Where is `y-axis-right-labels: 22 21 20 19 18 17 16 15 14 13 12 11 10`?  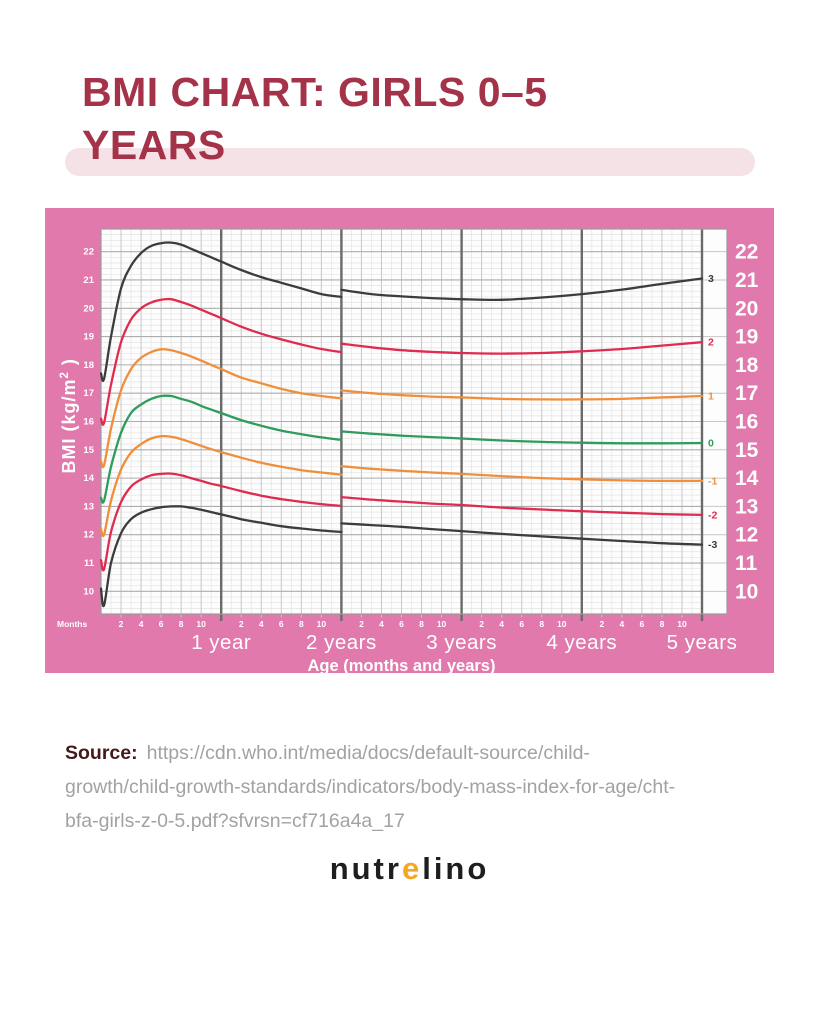 y-axis-right-labels: 22 21 20 19 18 17 16 15 14 13 12 11 10 is located at coordinates (747, 422).